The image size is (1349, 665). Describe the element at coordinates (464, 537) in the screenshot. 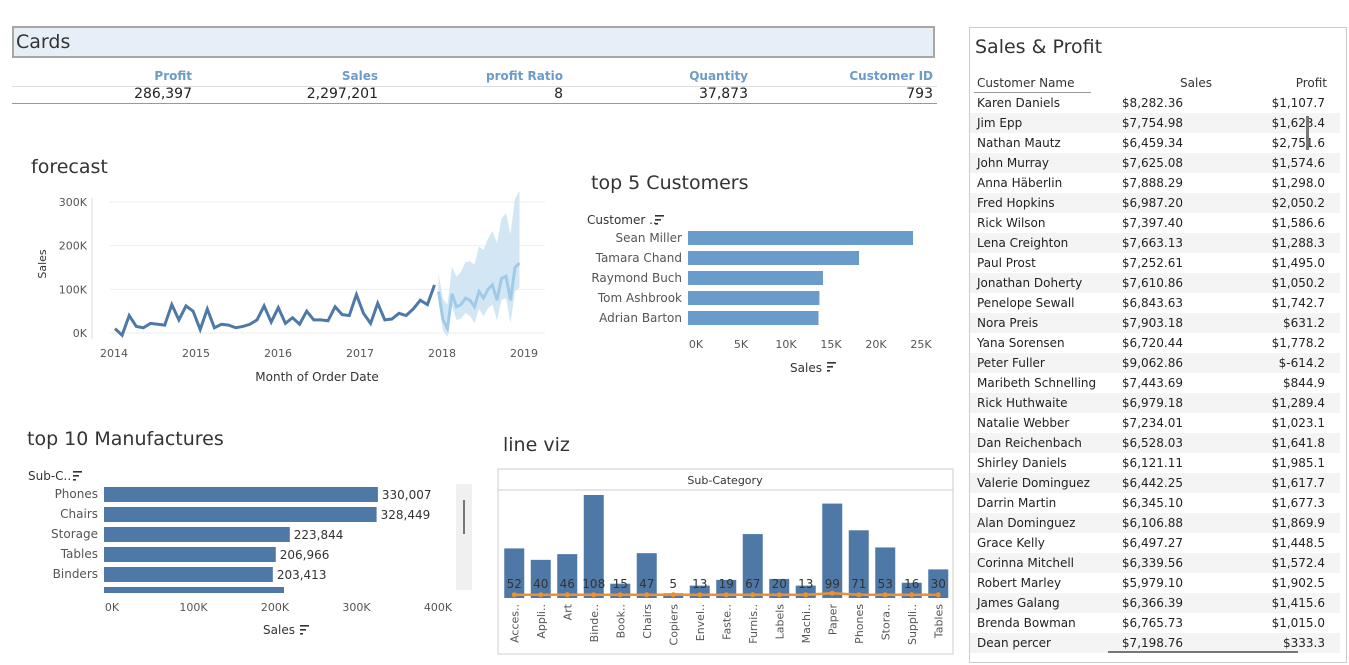

I see `top10-scrollbar` at that location.